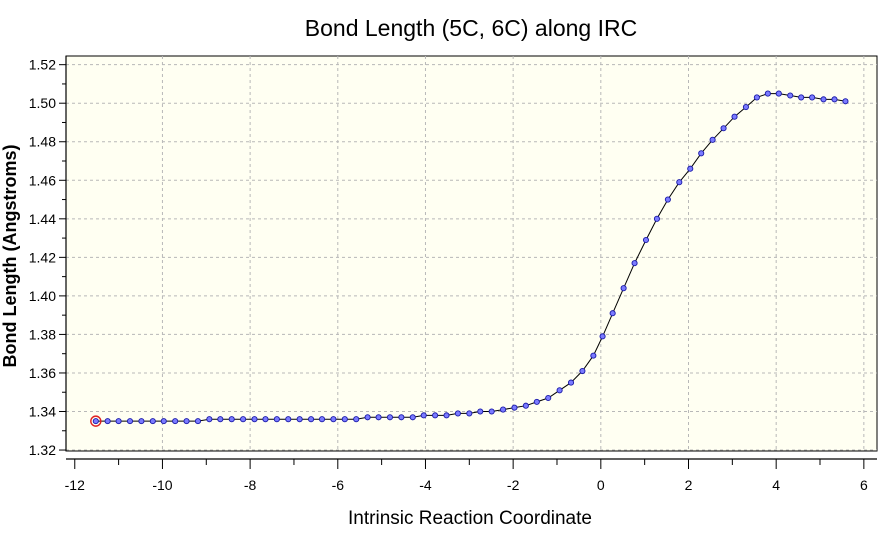 The image size is (883, 537). I want to click on x-tick-label: 6, so click(864, 485).